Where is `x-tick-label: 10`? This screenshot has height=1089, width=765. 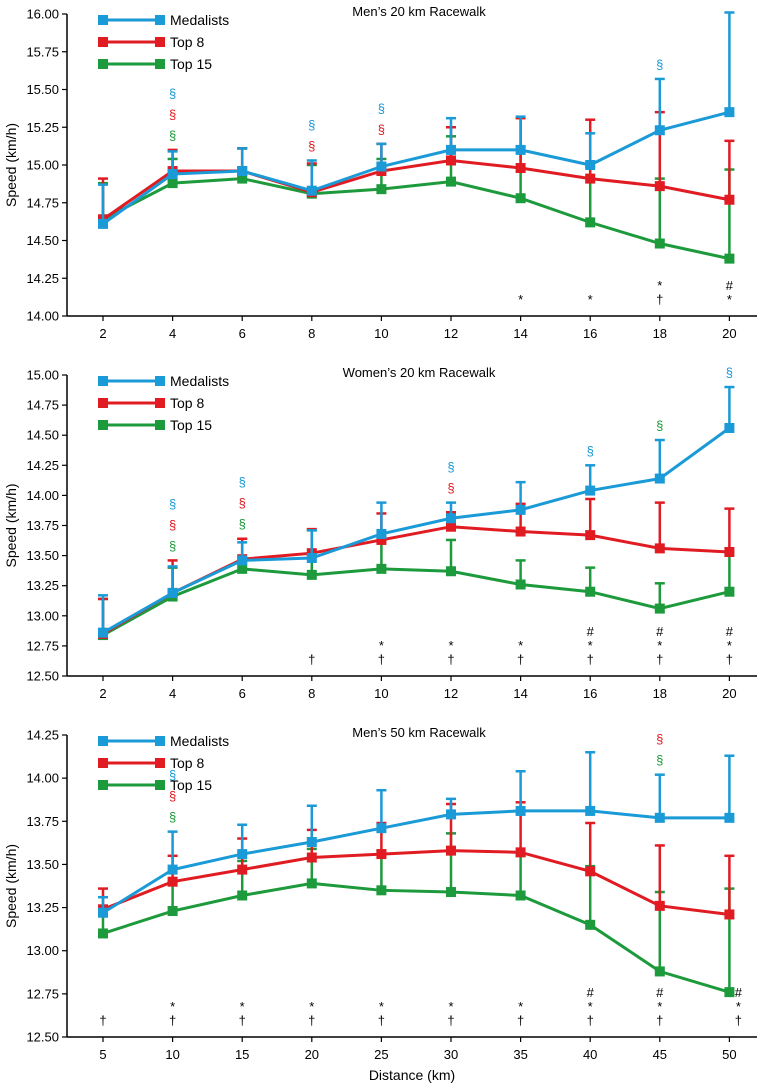
x-tick-label: 10 is located at coordinates (381, 693).